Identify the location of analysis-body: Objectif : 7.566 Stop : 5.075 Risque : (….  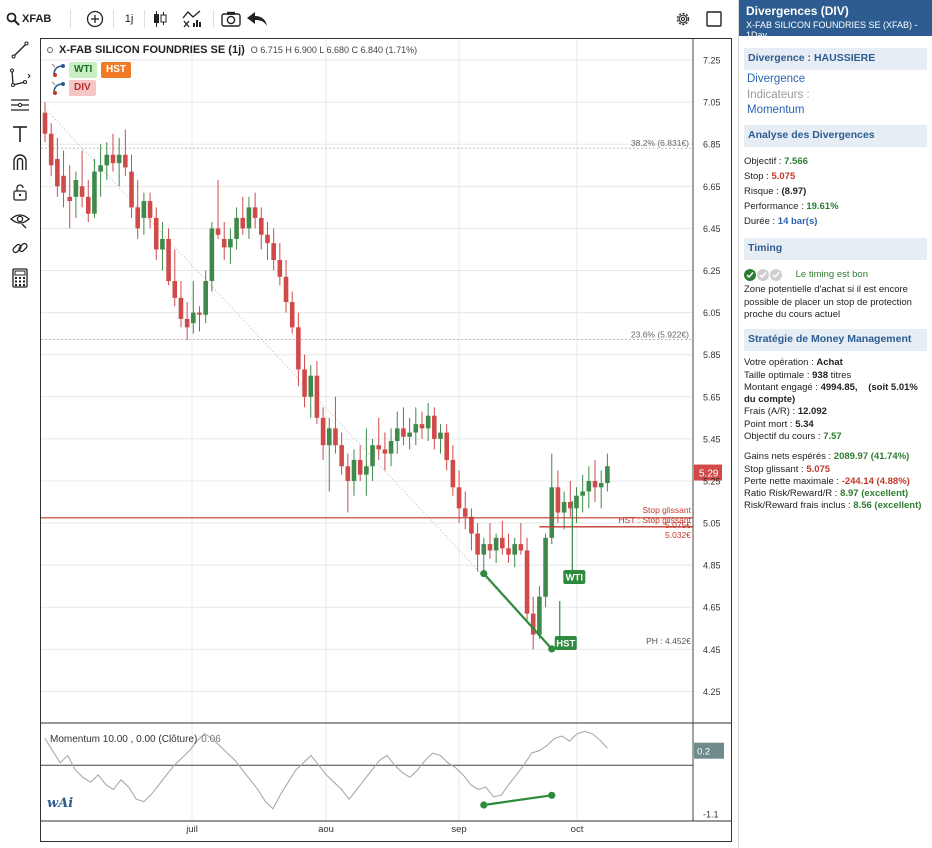
(835, 188).